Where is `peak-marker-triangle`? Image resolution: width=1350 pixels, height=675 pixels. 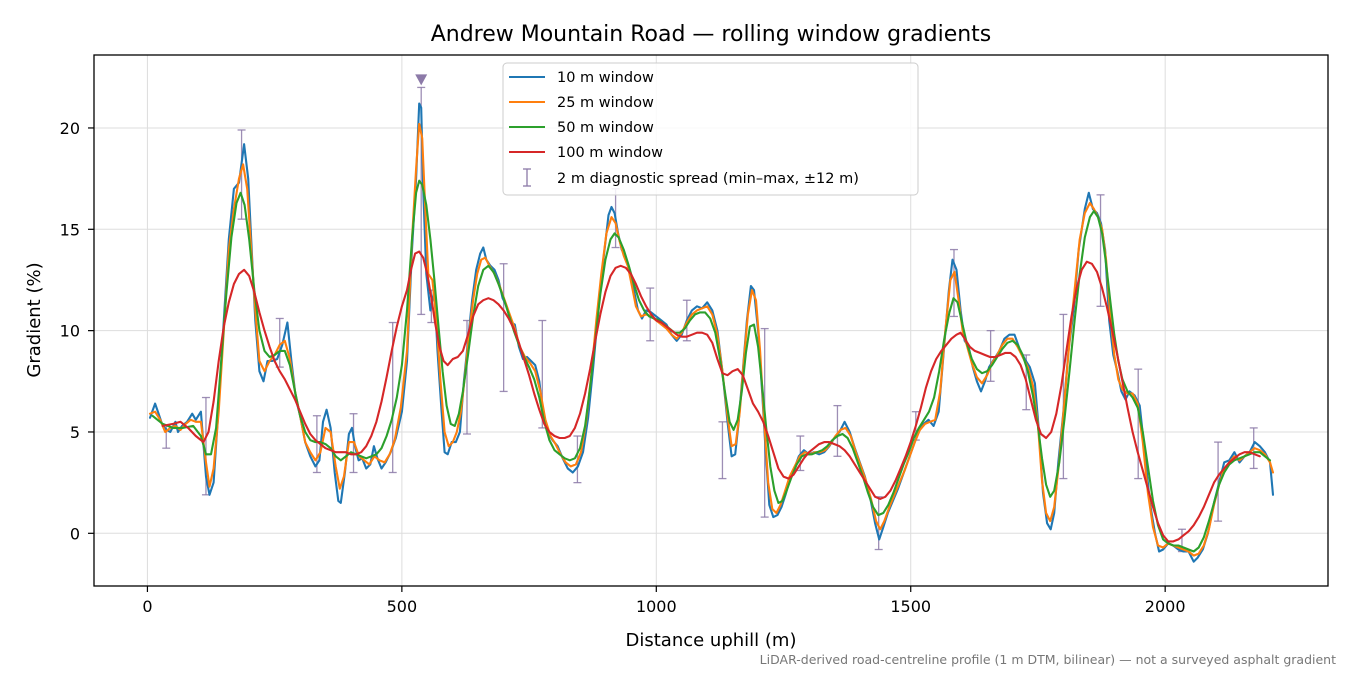 peak-marker-triangle is located at coordinates (421, 80).